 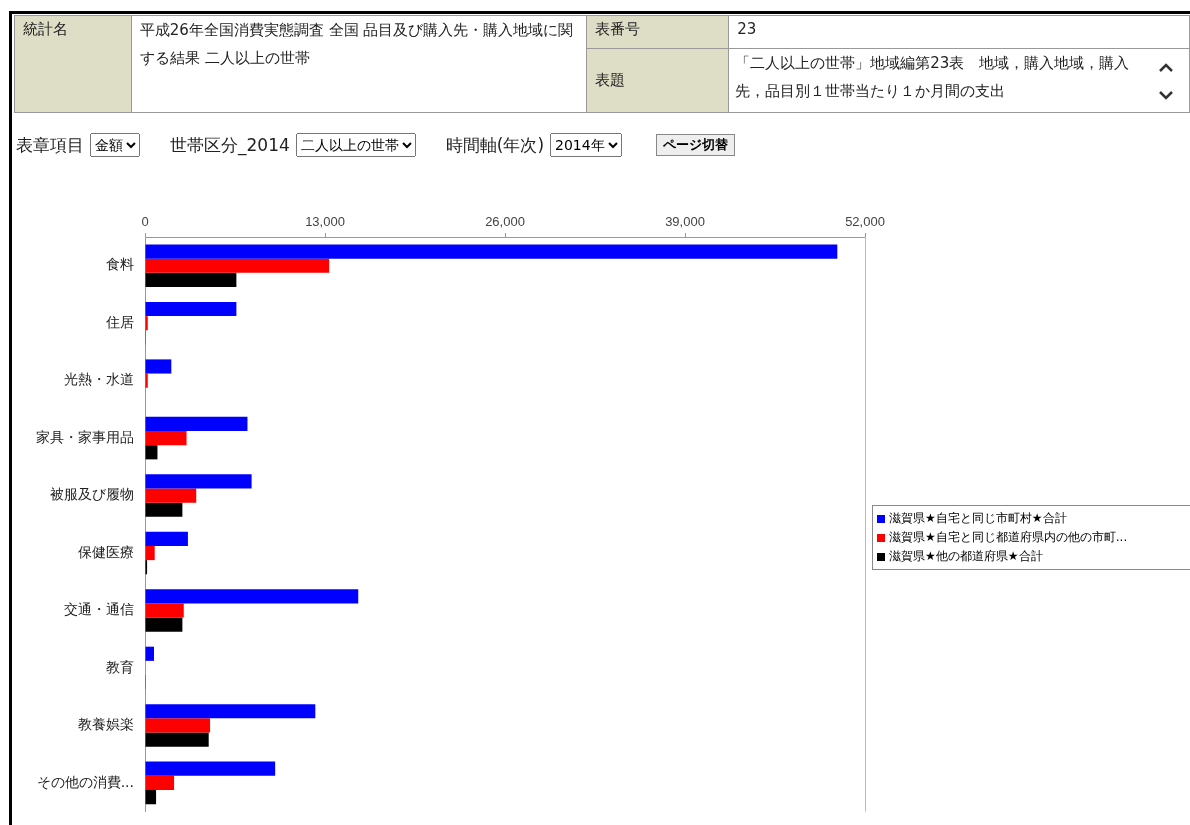 I want to click on text: 平成26年全国消費実態調査 全国 品目及び購入先・購入地域に関する結果 二人以上の世帯, so click(x=359, y=64).